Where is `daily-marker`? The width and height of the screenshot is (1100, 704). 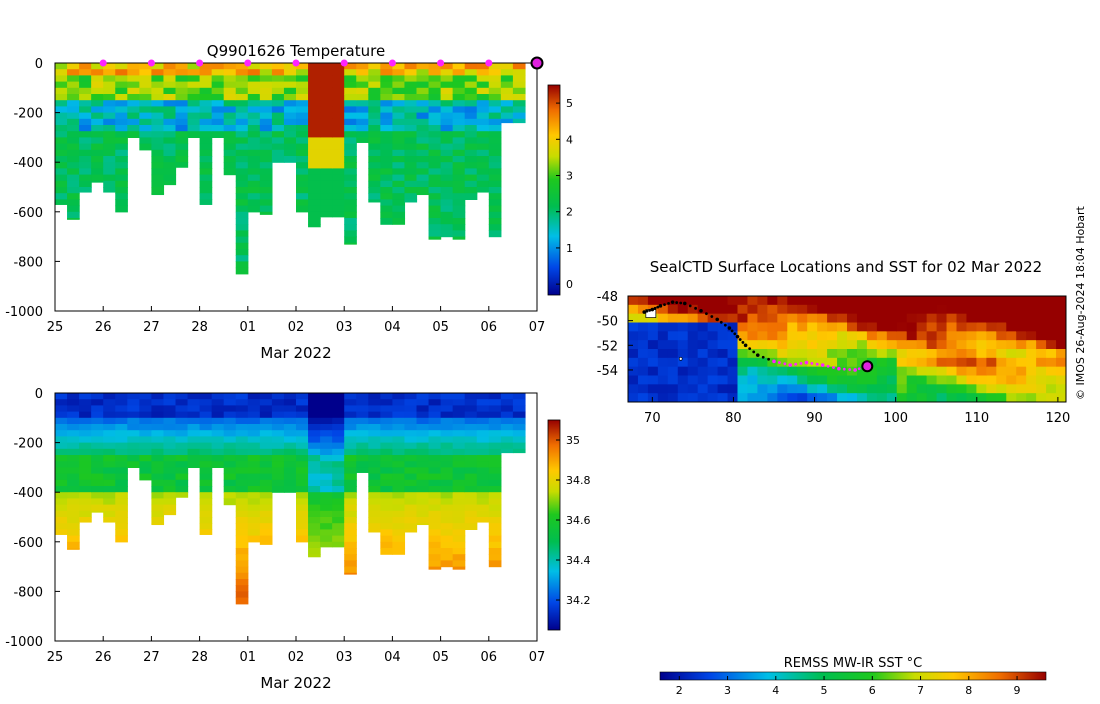
daily-marker is located at coordinates (344, 63).